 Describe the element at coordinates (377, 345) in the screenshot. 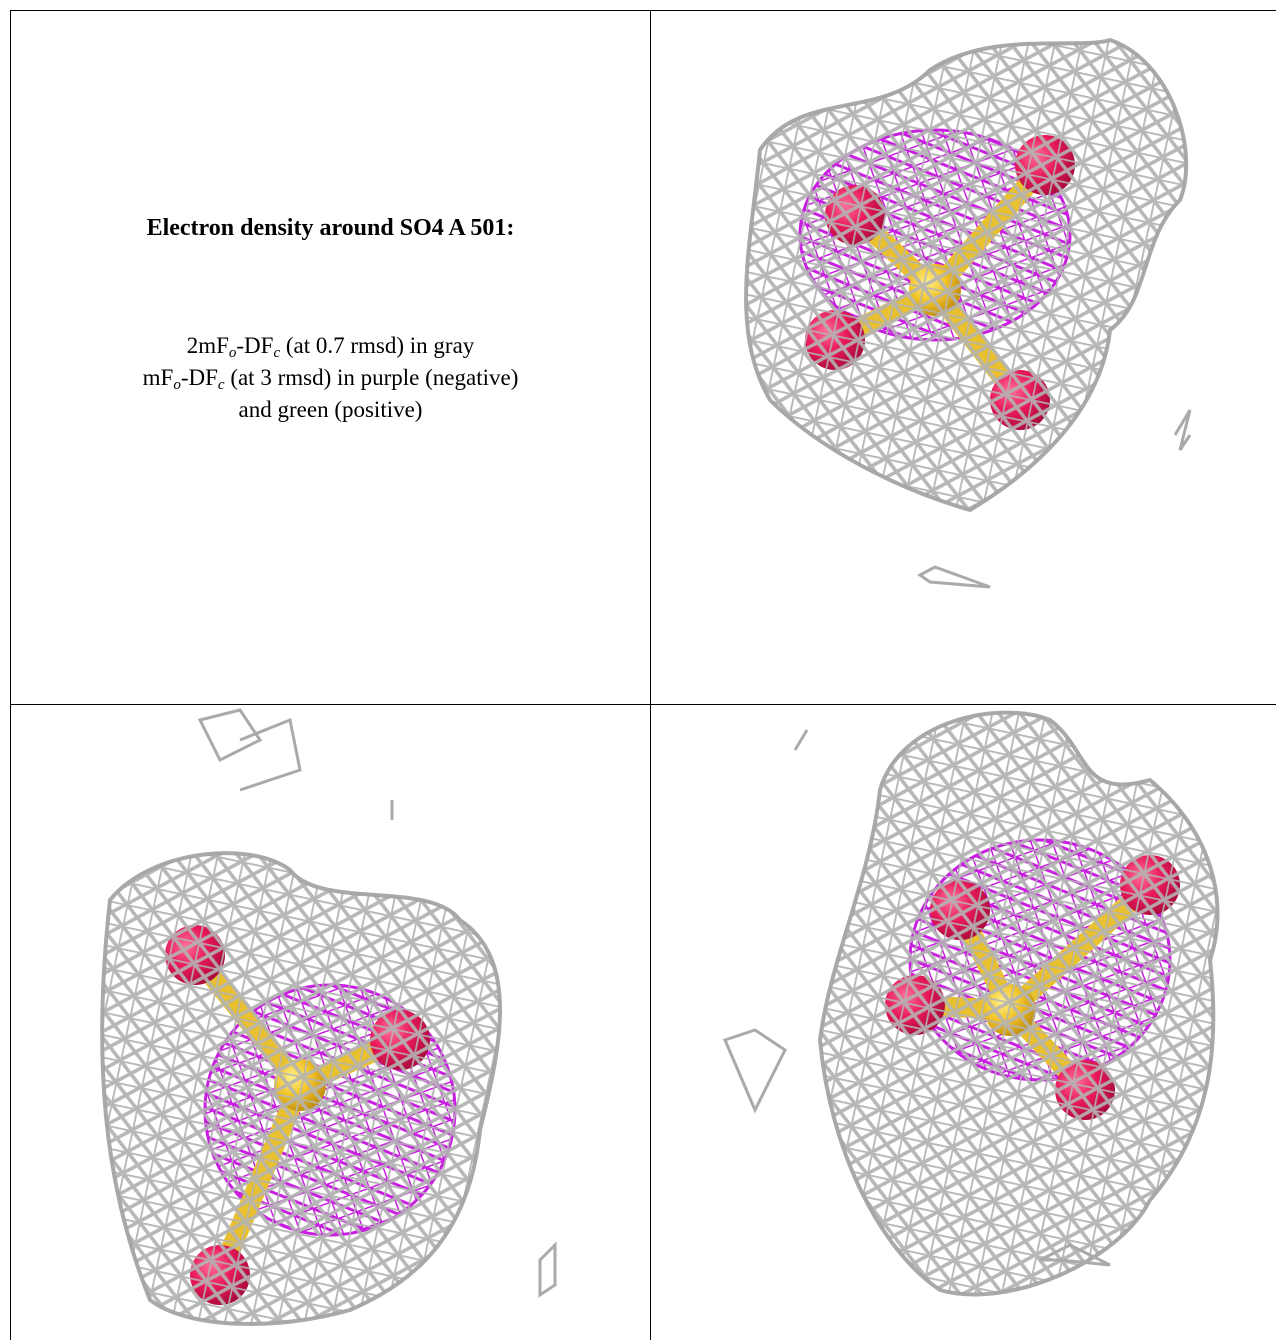

I see `caption-text: (at 0.7 rmsd) in gray` at that location.